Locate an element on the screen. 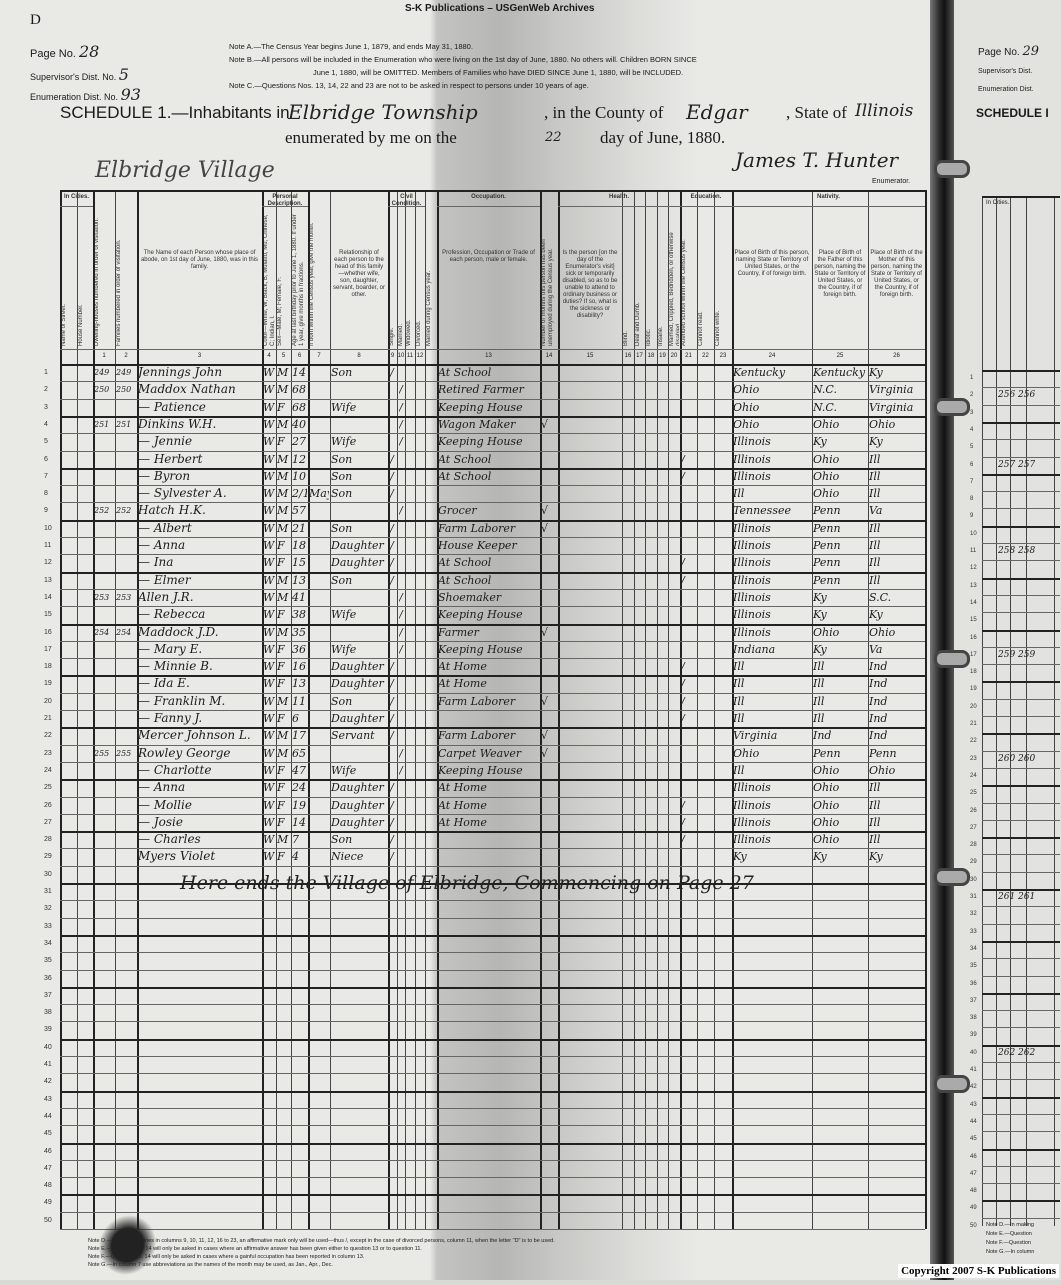 The height and width of the screenshot is (1285, 1061). cell-father: Penn is located at coordinates (827, 753).